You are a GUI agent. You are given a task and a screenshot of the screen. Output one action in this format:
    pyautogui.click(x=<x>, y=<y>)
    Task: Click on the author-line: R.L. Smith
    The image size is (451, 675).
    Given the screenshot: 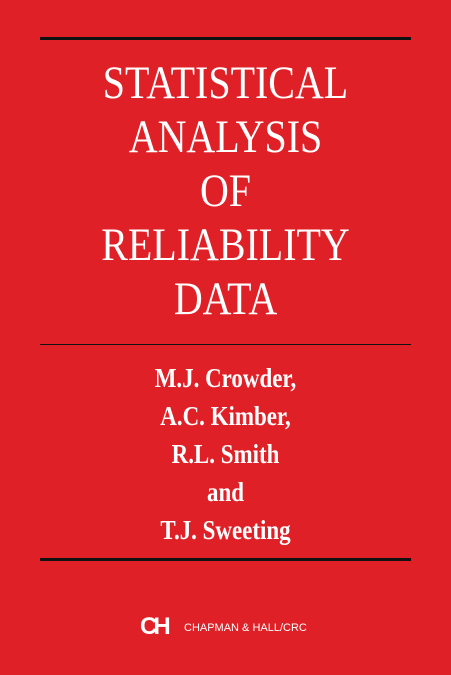 What is the action you would take?
    pyautogui.click(x=225, y=454)
    